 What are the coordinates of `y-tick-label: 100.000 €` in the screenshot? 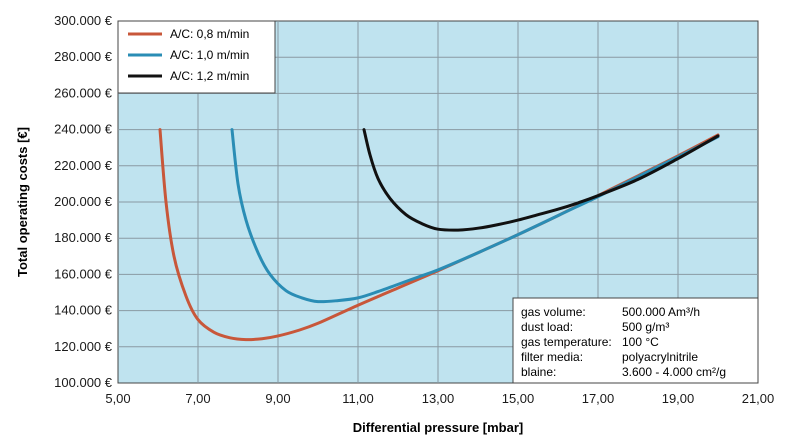 It's located at (83, 382).